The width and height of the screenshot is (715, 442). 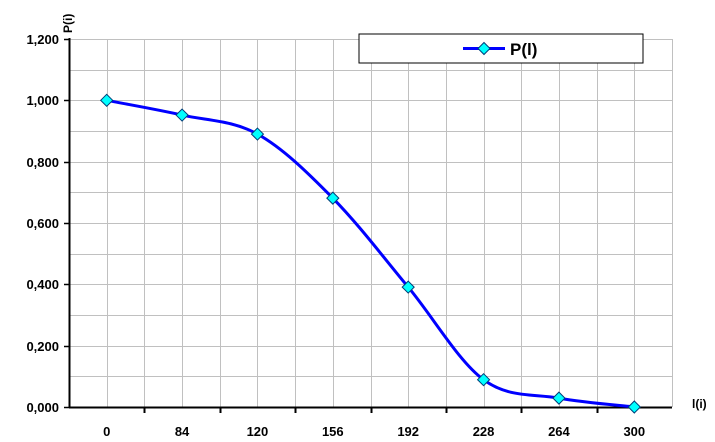 I want to click on x-tick-label: 300, so click(x=634, y=431).